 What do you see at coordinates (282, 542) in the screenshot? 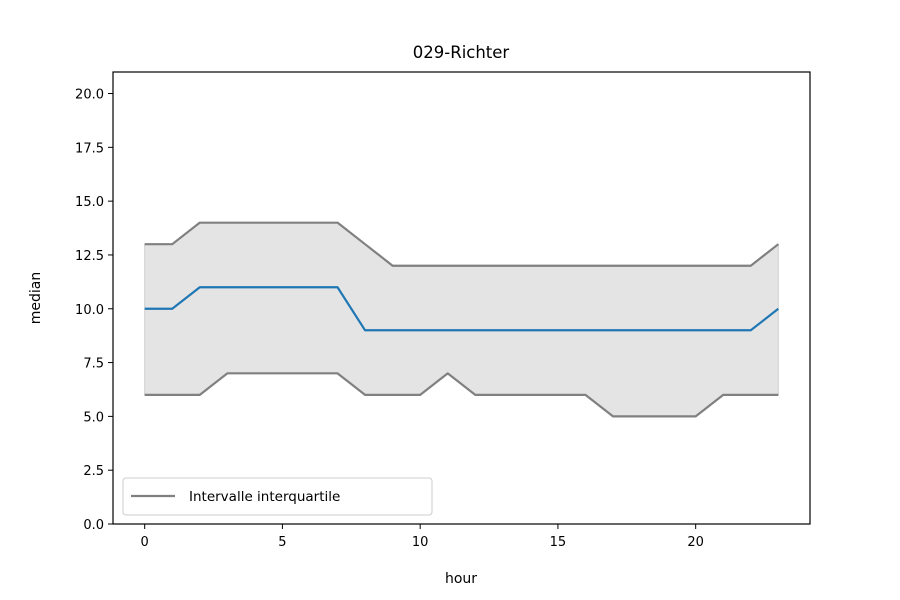
I see `x-tick-label: 5` at bounding box center [282, 542].